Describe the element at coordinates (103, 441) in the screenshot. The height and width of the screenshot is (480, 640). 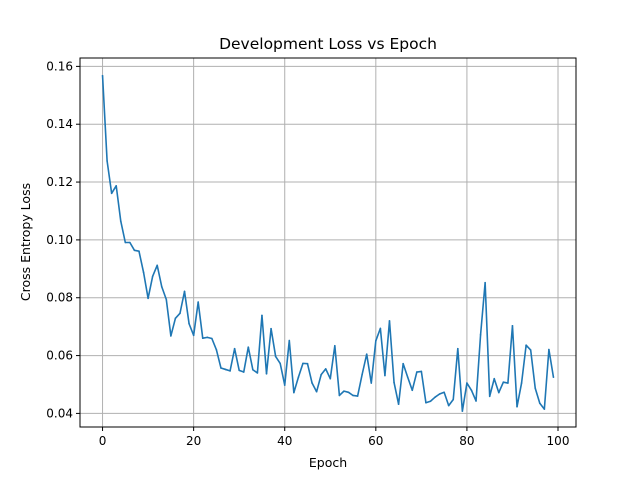
I see `x-tick-label: 0` at that location.